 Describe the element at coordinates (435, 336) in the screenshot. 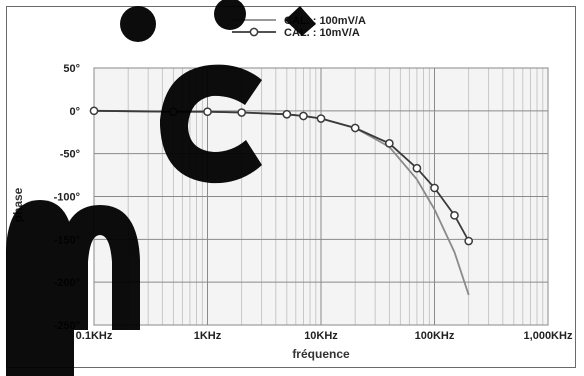

I see `x-tick-label: 100KHz` at that location.